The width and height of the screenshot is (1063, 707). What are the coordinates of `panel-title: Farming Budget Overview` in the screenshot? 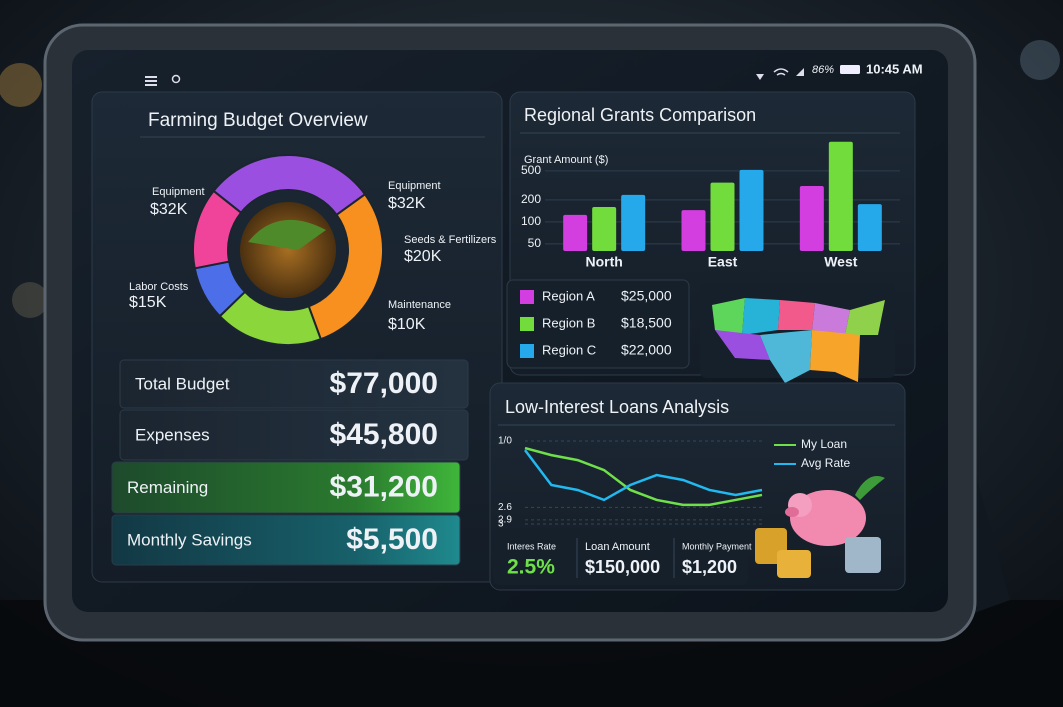 It's located at (258, 120).